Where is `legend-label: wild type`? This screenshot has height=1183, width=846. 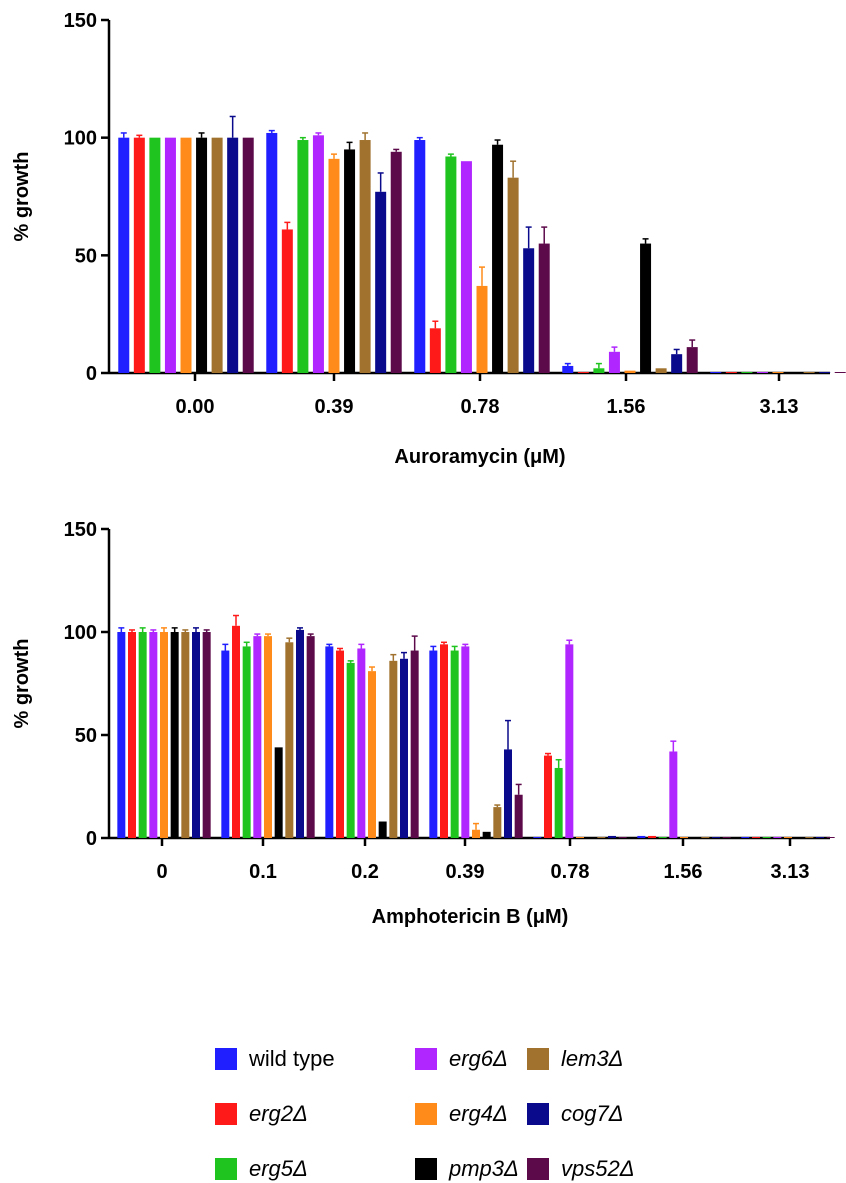 legend-label: wild type is located at coordinates (292, 1058).